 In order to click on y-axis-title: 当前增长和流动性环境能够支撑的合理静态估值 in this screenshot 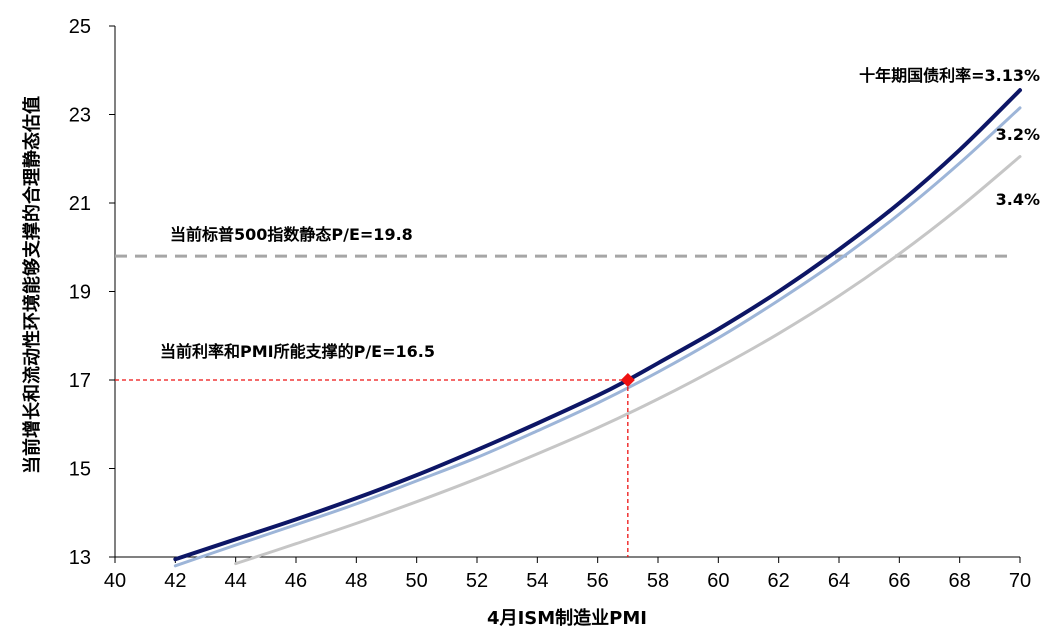, I will do `click(32, 285)`.